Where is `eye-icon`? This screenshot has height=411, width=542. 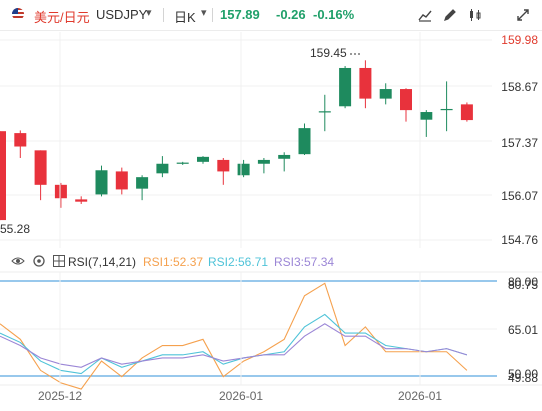 eye-icon is located at coordinates (18, 261).